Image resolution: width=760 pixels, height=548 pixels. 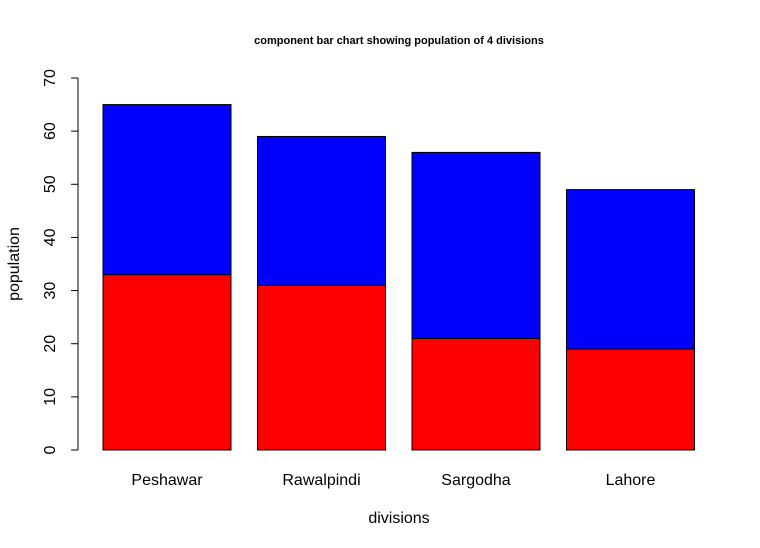 What do you see at coordinates (50, 237) in the screenshot?
I see `y-tick-label-40: 40` at bounding box center [50, 237].